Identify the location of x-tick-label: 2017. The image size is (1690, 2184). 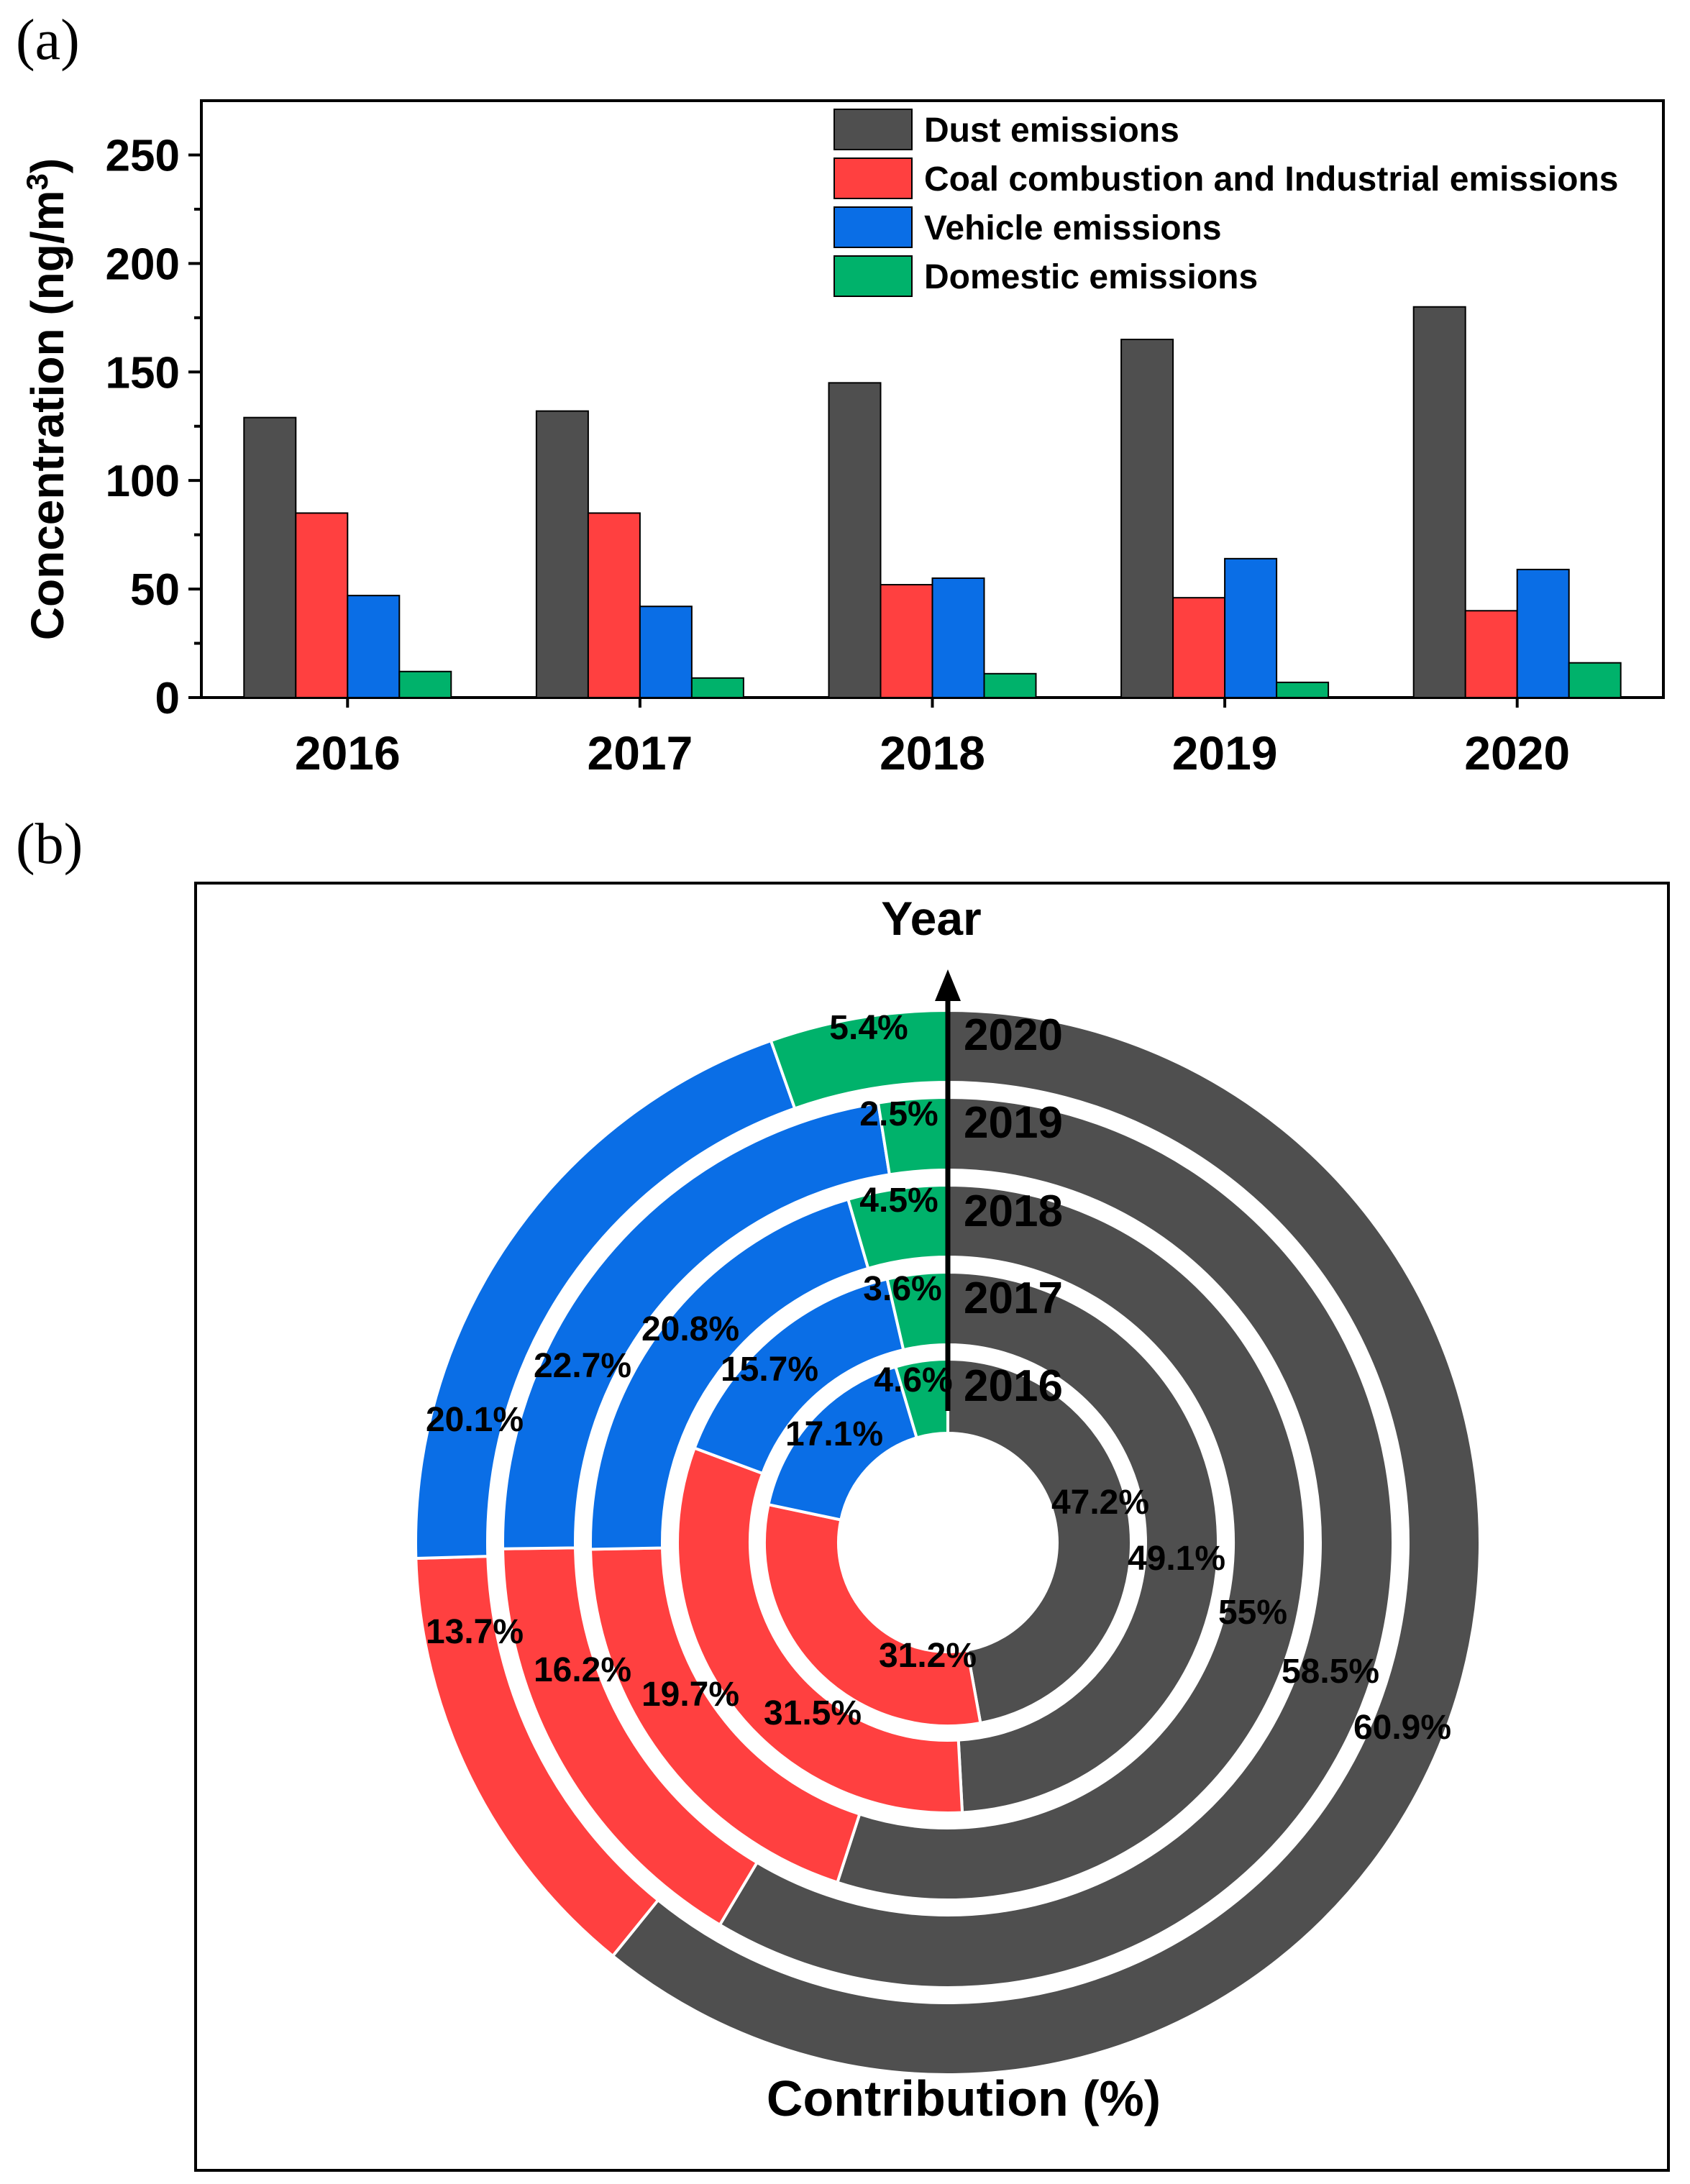
(640, 753).